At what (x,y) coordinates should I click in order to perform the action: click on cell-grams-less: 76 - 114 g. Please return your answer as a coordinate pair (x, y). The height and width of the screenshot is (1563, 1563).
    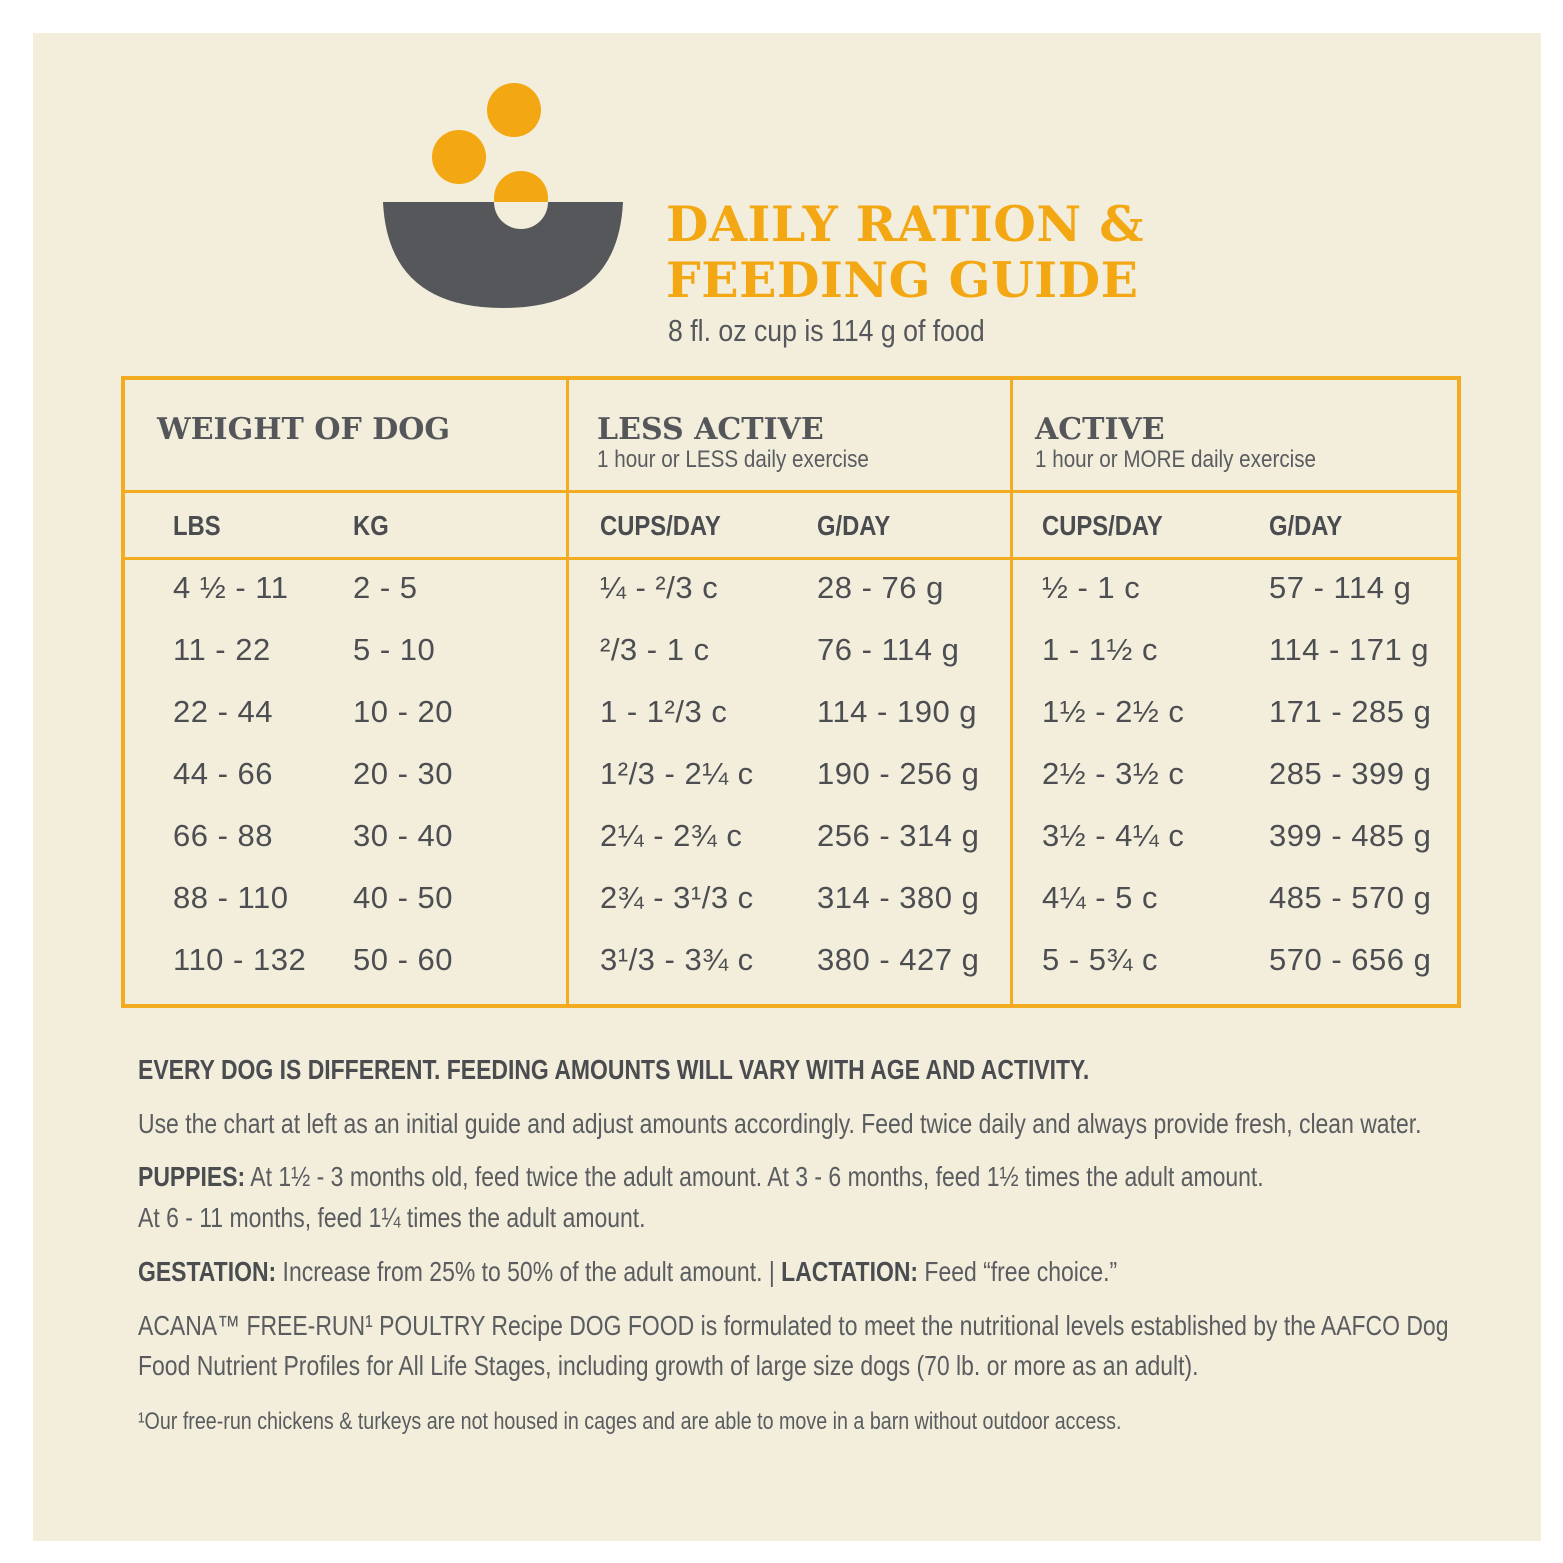
    Looking at the image, I should click on (888, 649).